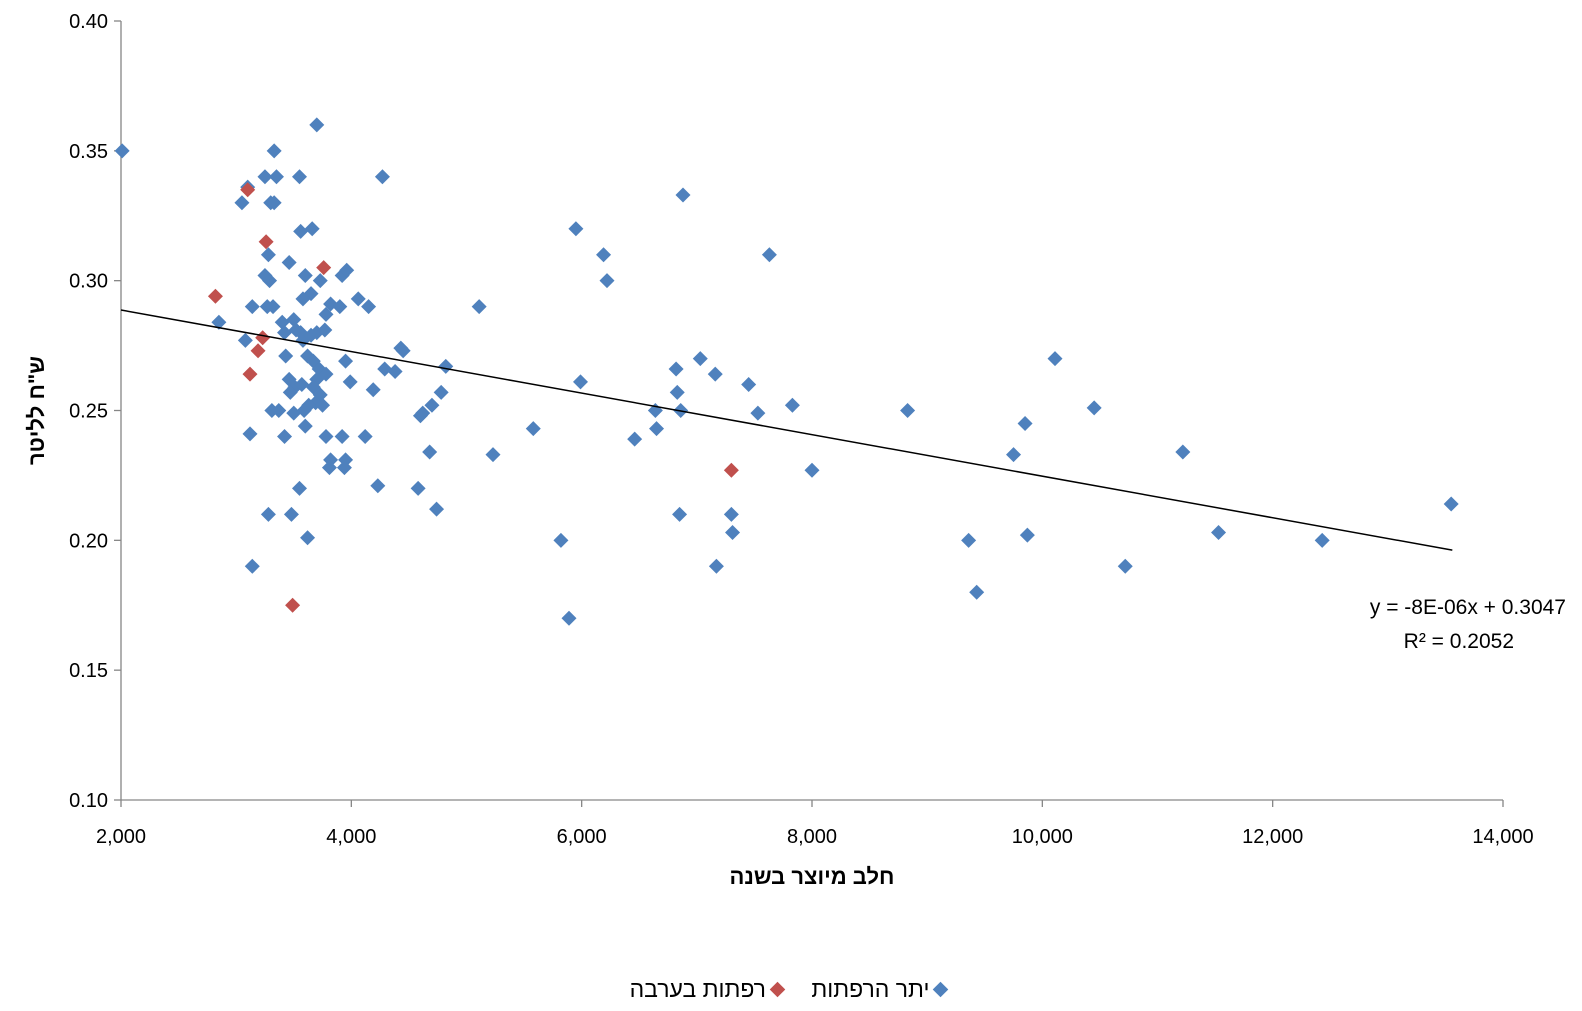 The image size is (1582, 1011). I want to click on legend-item-arava-farms: רפתות בערבה, so click(709, 989).